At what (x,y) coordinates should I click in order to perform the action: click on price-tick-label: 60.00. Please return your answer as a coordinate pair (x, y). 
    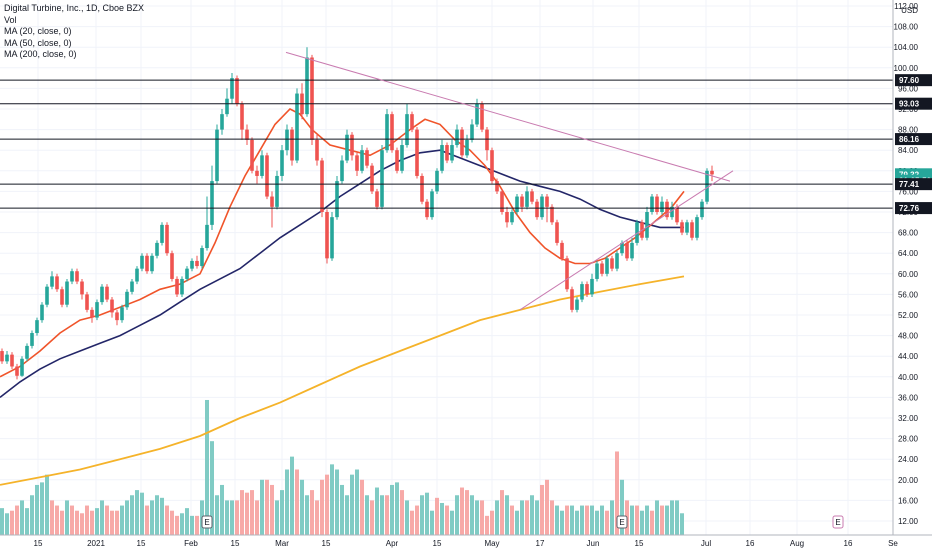
    Looking at the image, I should click on (908, 274).